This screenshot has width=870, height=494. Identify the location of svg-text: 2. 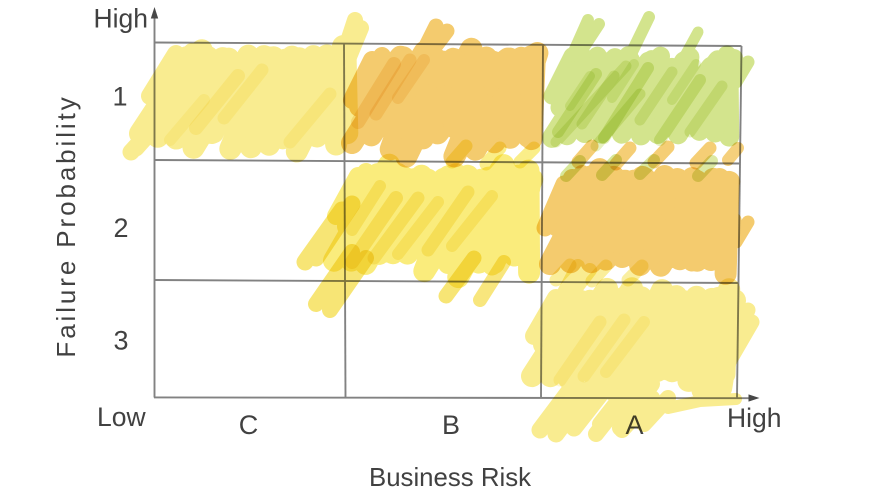
(120, 228).